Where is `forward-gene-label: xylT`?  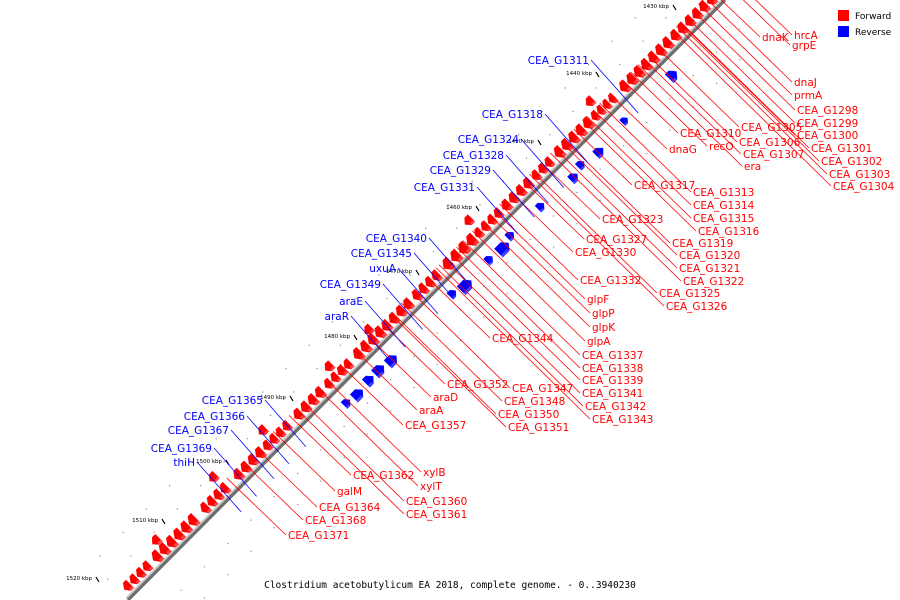
forward-gene-label: xylT is located at coordinates (431, 487).